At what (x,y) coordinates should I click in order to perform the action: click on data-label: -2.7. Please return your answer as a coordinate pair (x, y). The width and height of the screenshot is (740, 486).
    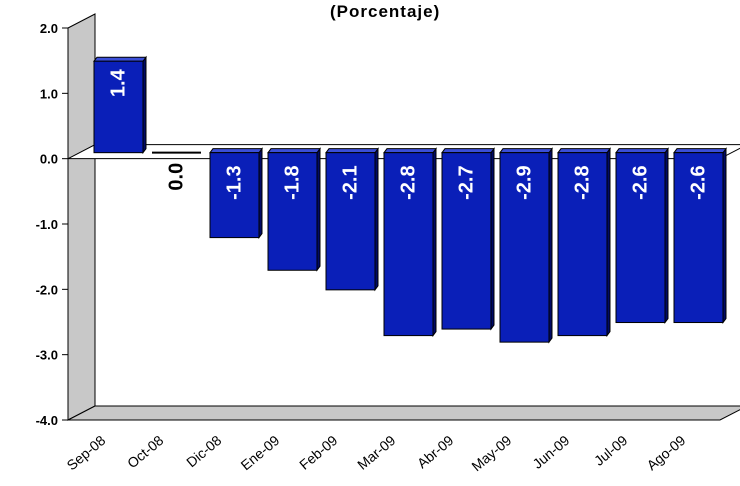
    Looking at the image, I should click on (467, 182).